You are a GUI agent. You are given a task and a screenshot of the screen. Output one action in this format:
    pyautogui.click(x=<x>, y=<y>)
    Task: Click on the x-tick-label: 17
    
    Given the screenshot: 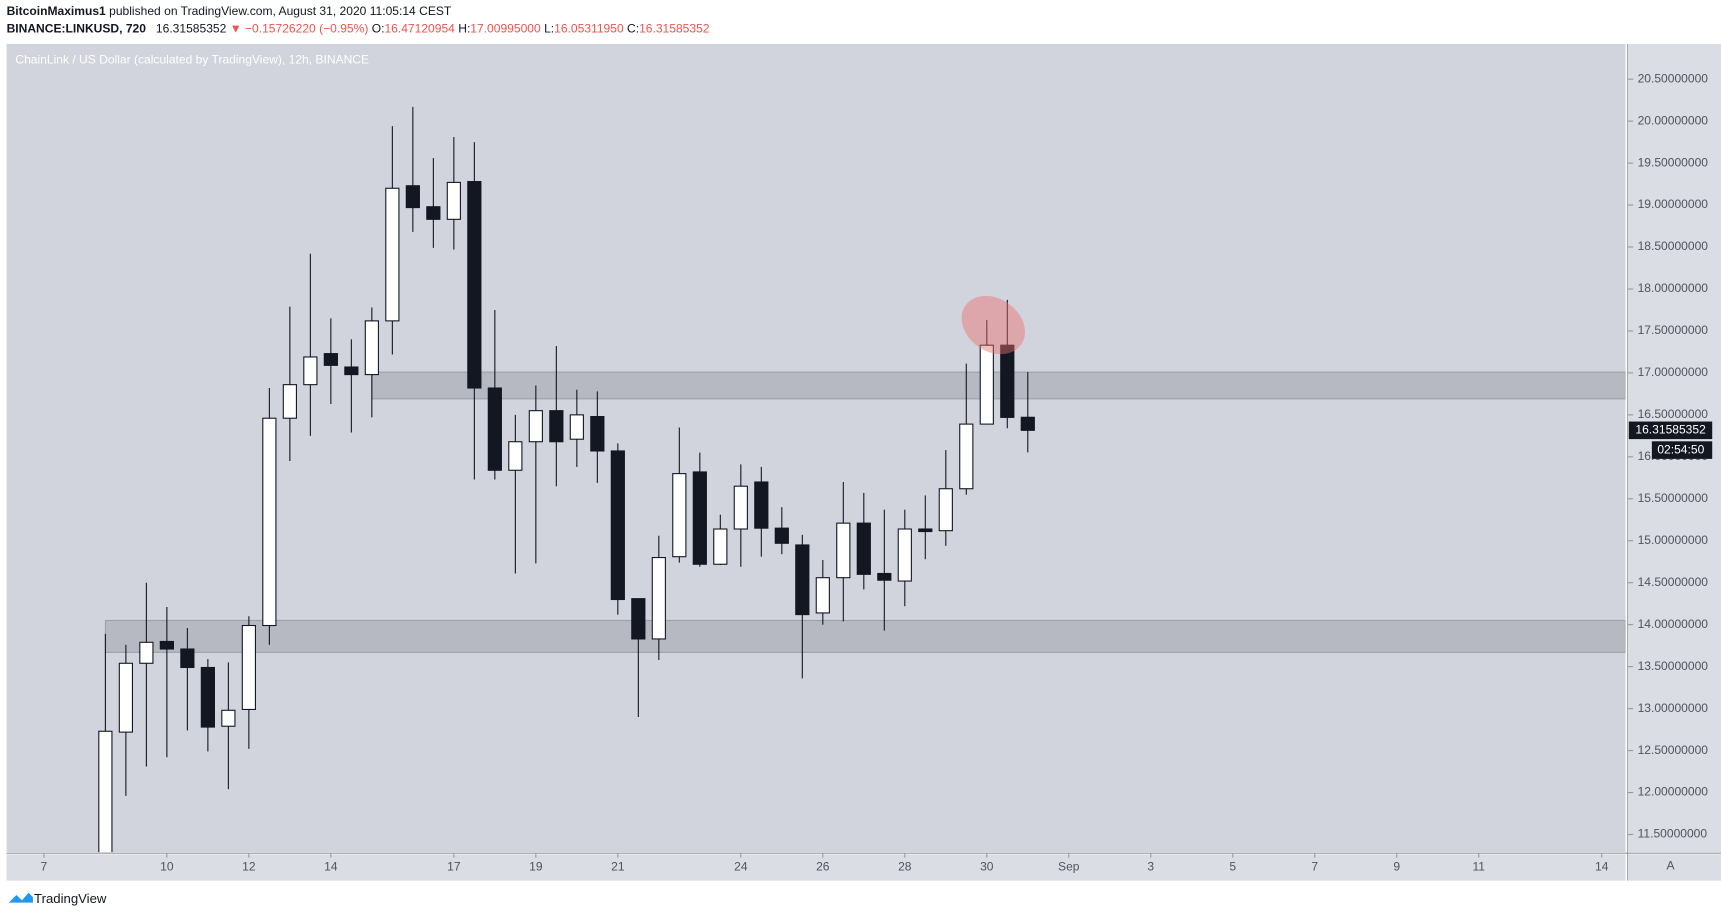 What is the action you would take?
    pyautogui.click(x=454, y=867)
    